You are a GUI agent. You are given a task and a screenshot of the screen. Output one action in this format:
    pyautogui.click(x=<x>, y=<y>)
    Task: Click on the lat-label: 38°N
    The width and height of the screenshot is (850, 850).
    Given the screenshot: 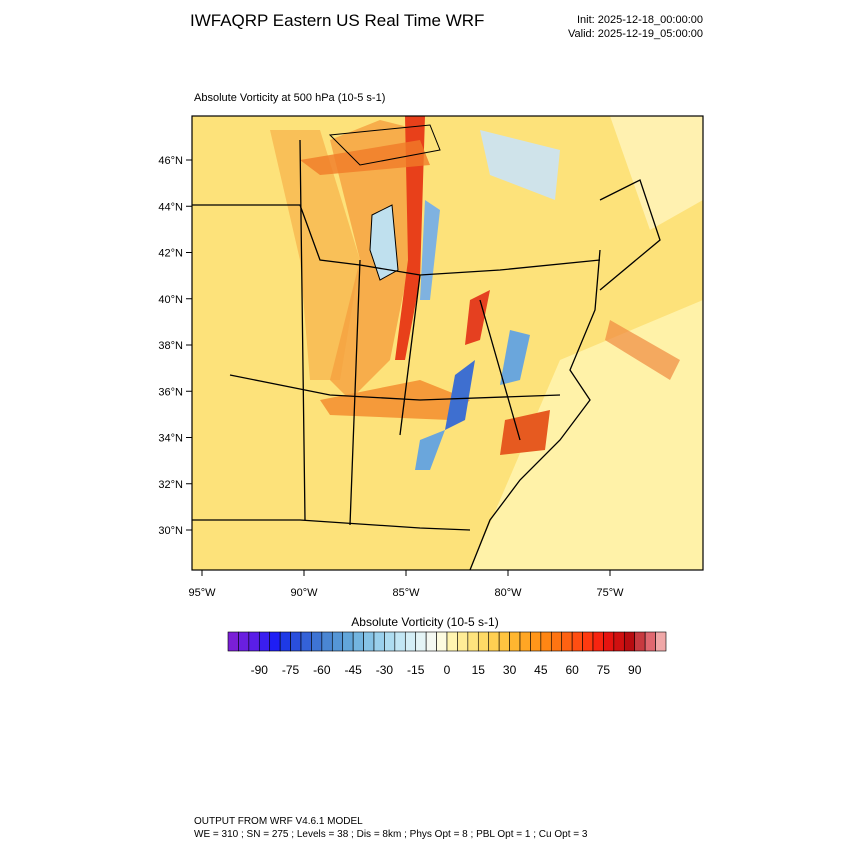 What is the action you would take?
    pyautogui.click(x=170, y=346)
    